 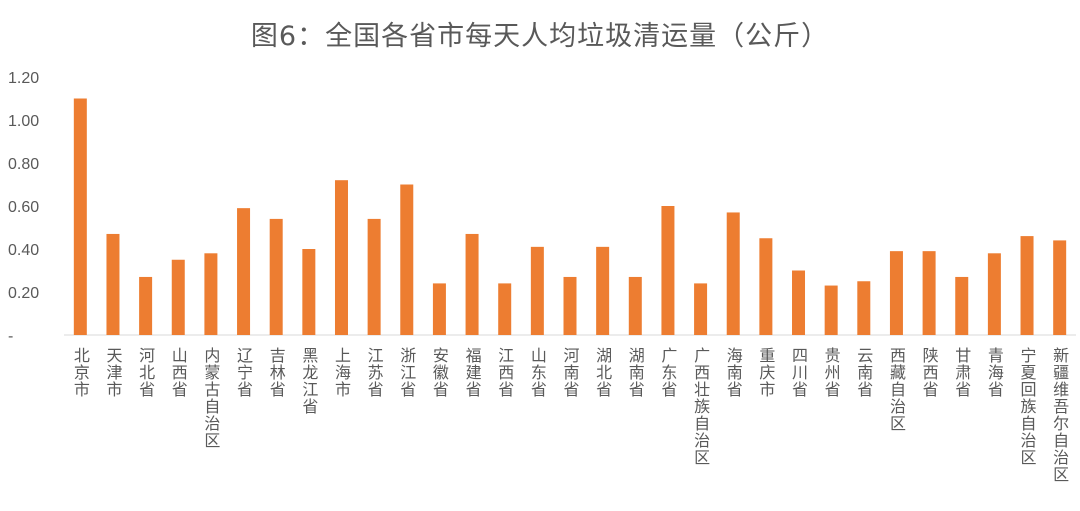 What do you see at coordinates (178, 372) in the screenshot?
I see `x-tick-label: 山西省` at bounding box center [178, 372].